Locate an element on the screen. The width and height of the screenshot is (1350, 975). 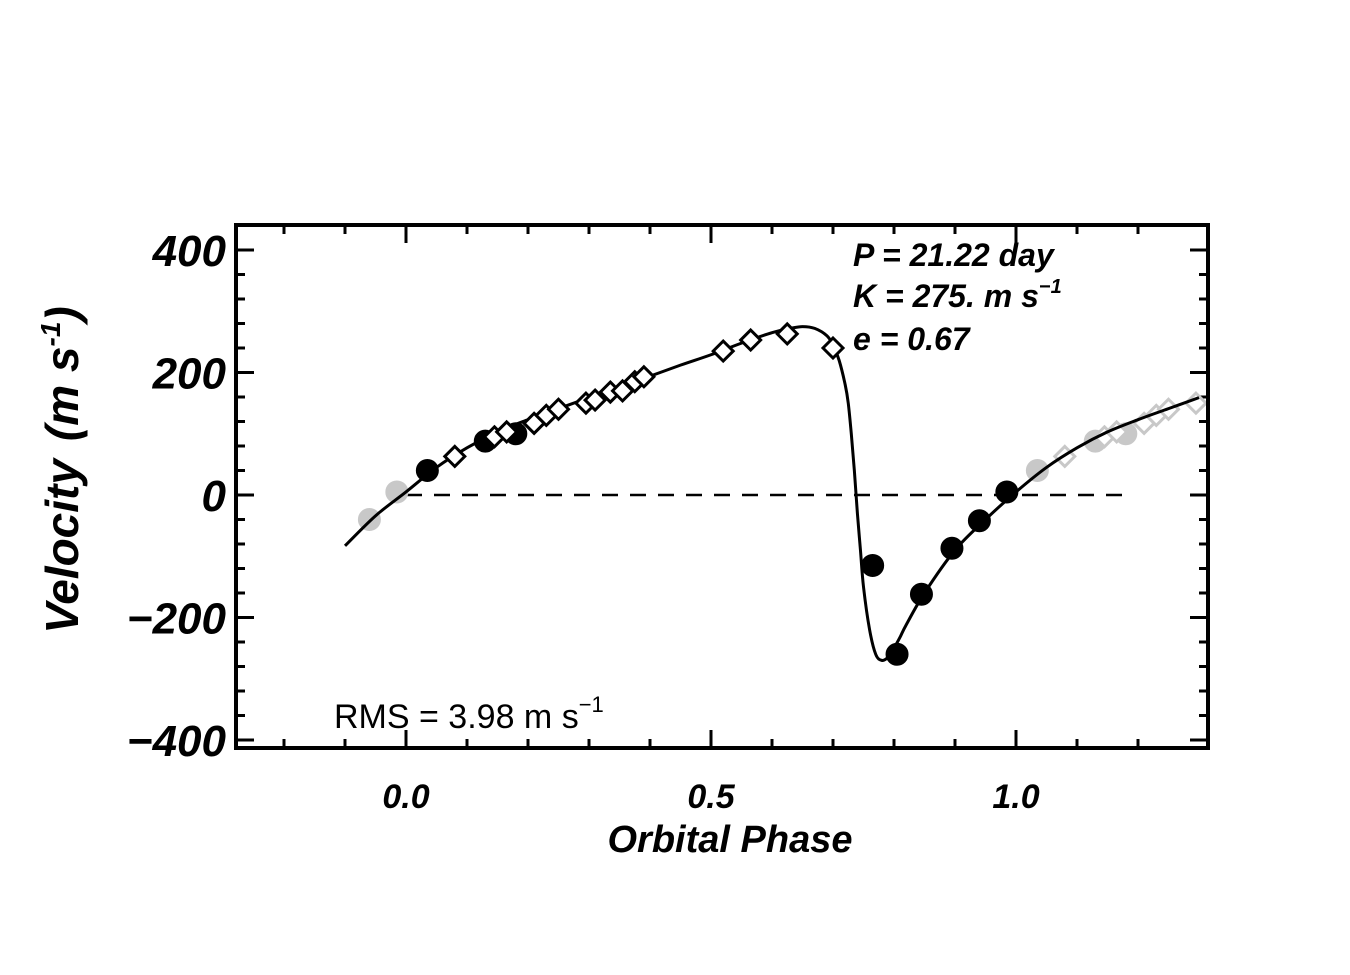
y-axis-label-text: Velocity is located at coordinates (62, 545).